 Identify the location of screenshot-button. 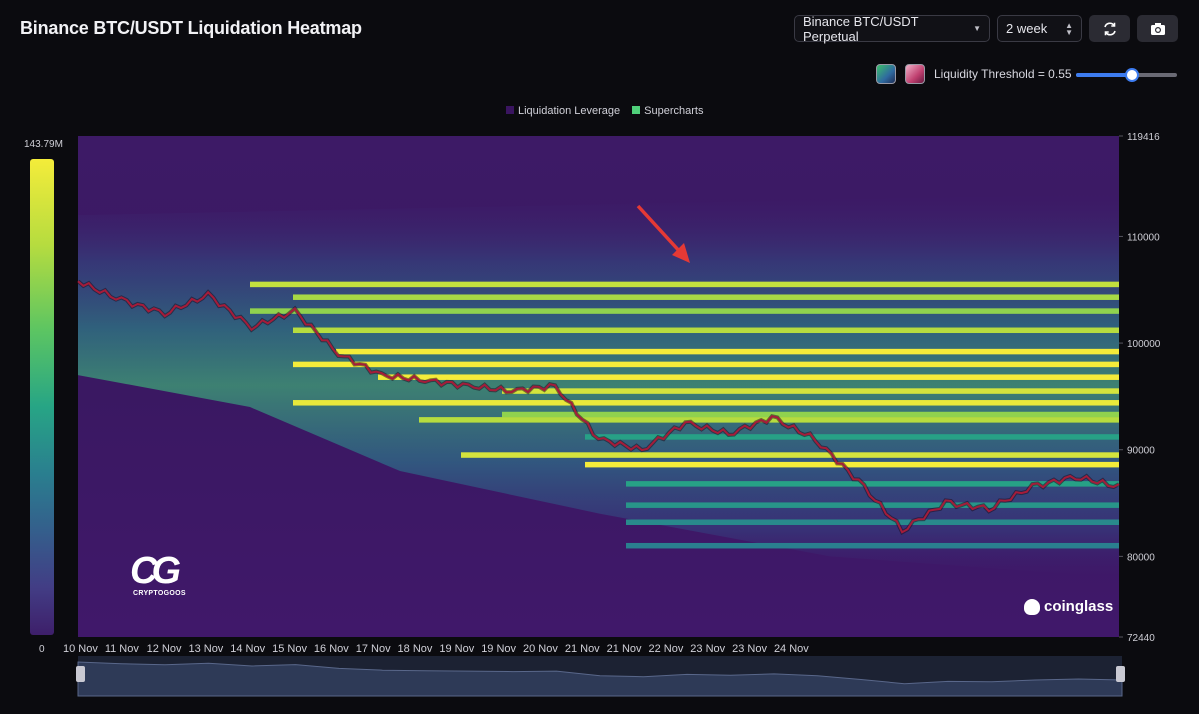
(1157, 28).